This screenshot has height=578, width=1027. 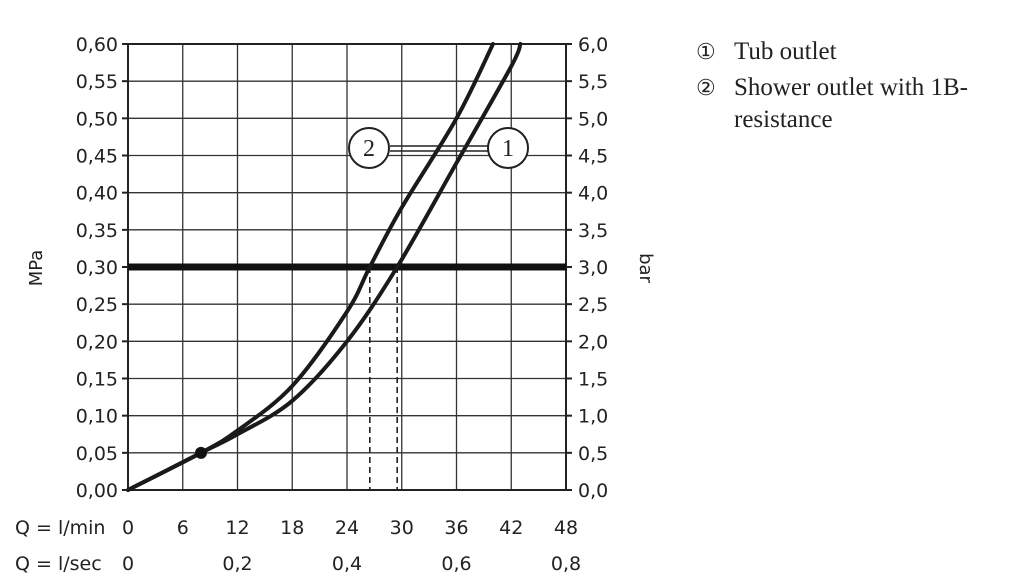 What do you see at coordinates (201, 452) in the screenshot?
I see `data-point-marker` at bounding box center [201, 452].